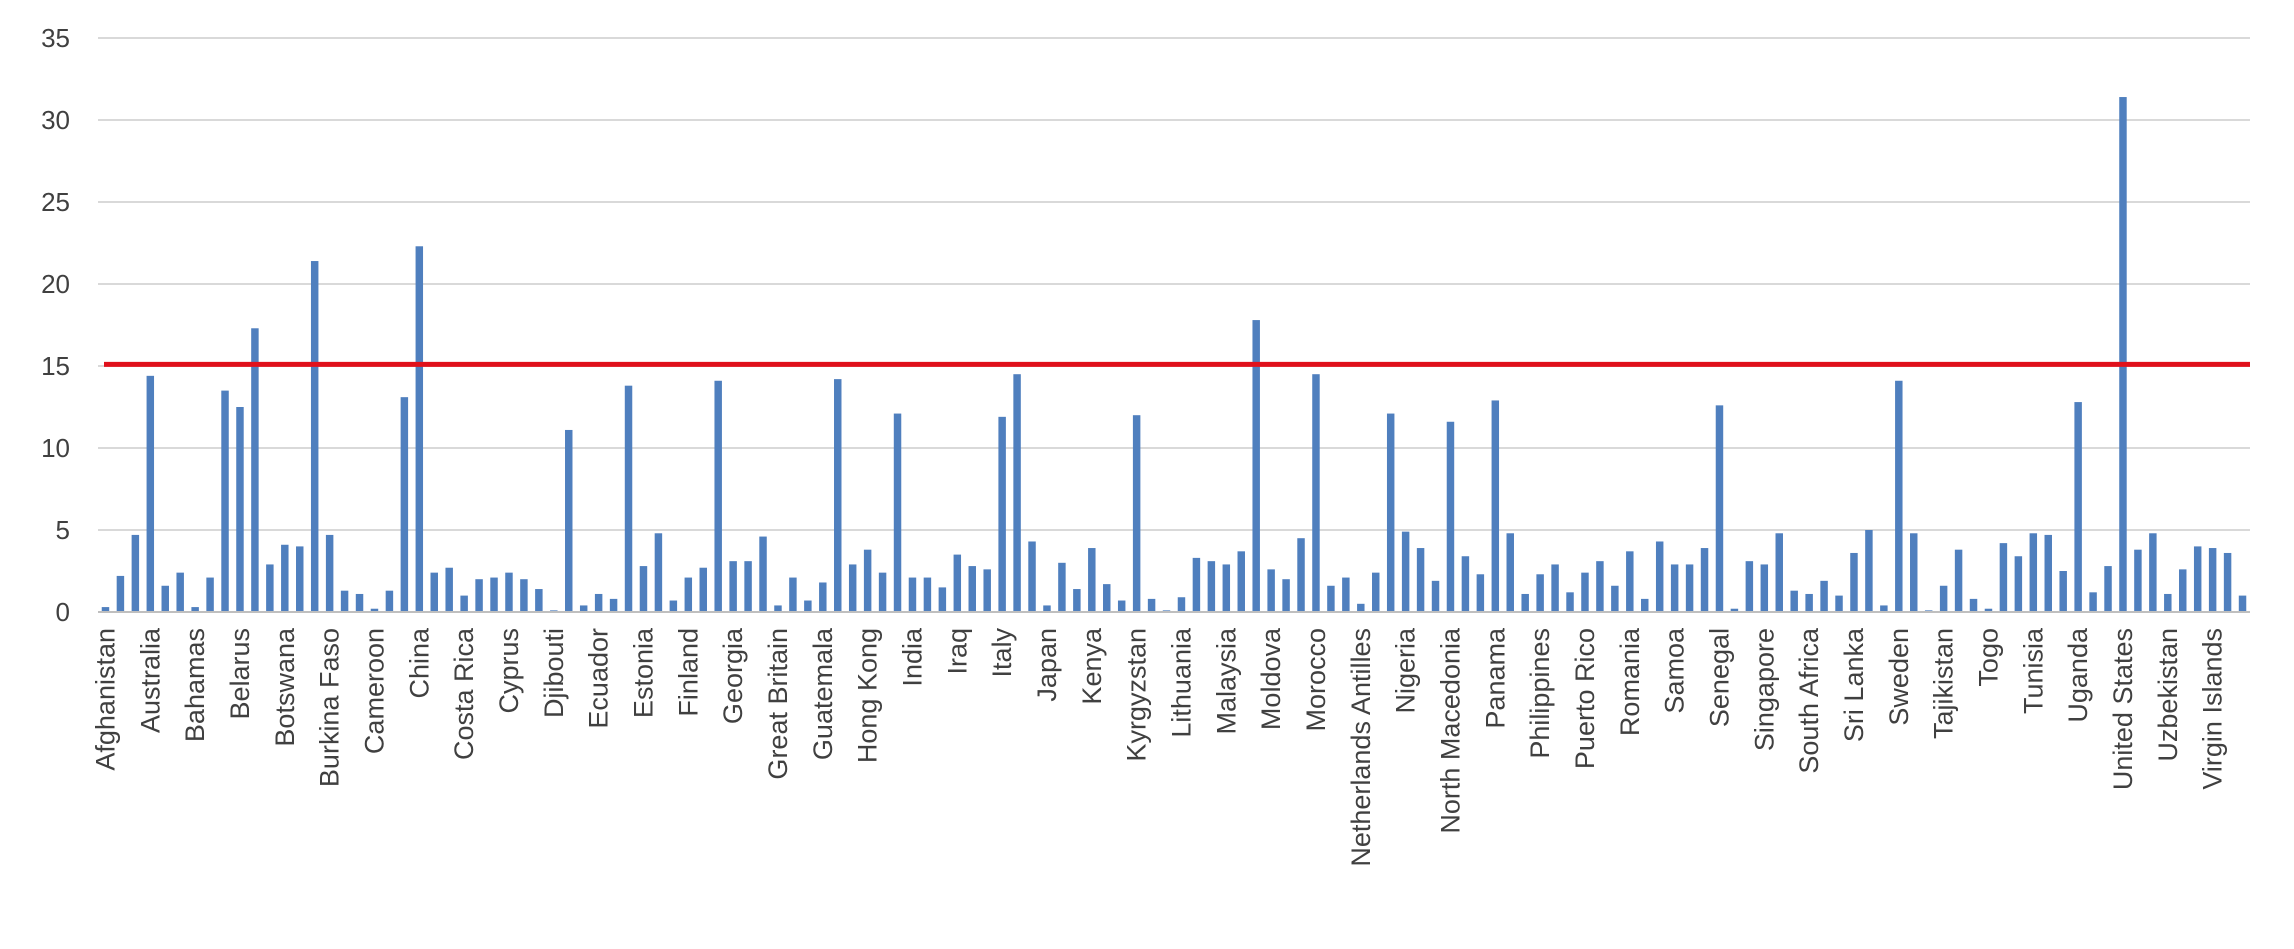 This screenshot has height=949, width=2294. Describe the element at coordinates (1047, 665) in the screenshot. I see `x-tick-label: Japan` at that location.